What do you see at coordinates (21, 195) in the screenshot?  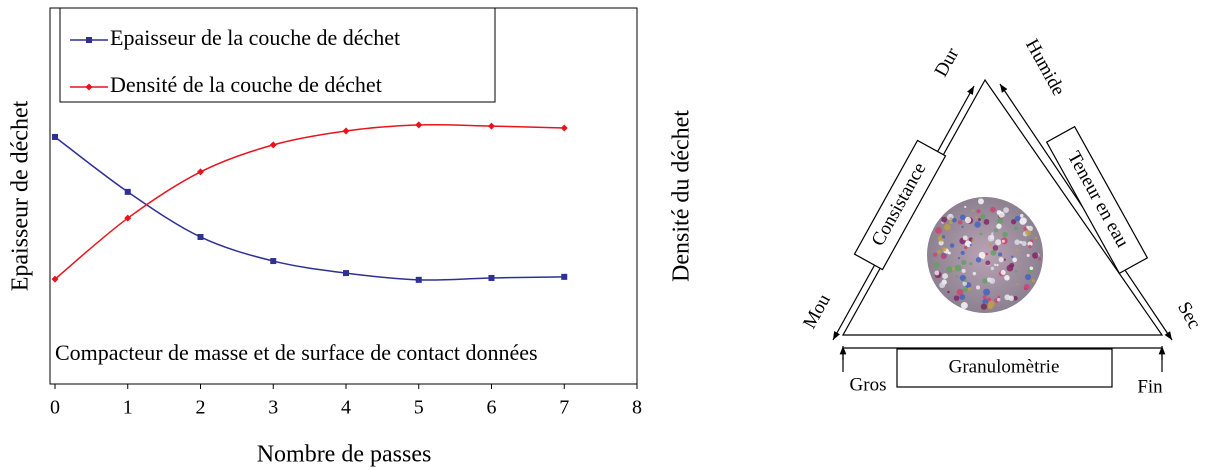 I see `y-axis-label: Epaisseur de déchet` at bounding box center [21, 195].